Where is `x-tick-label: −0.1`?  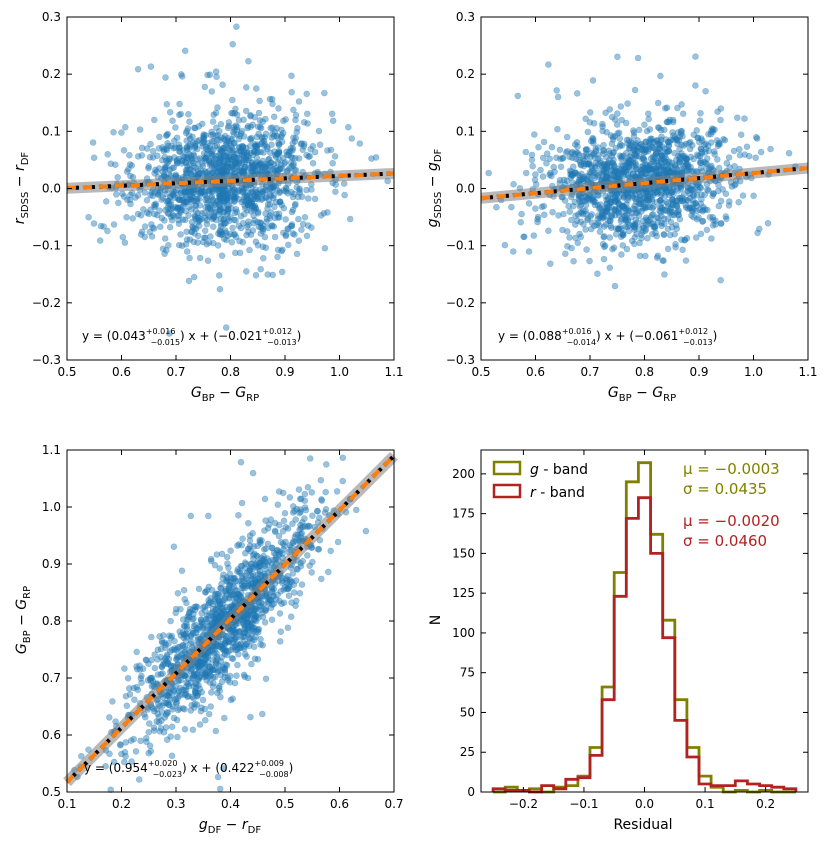 x-tick-label: −0.1 is located at coordinates (583, 804).